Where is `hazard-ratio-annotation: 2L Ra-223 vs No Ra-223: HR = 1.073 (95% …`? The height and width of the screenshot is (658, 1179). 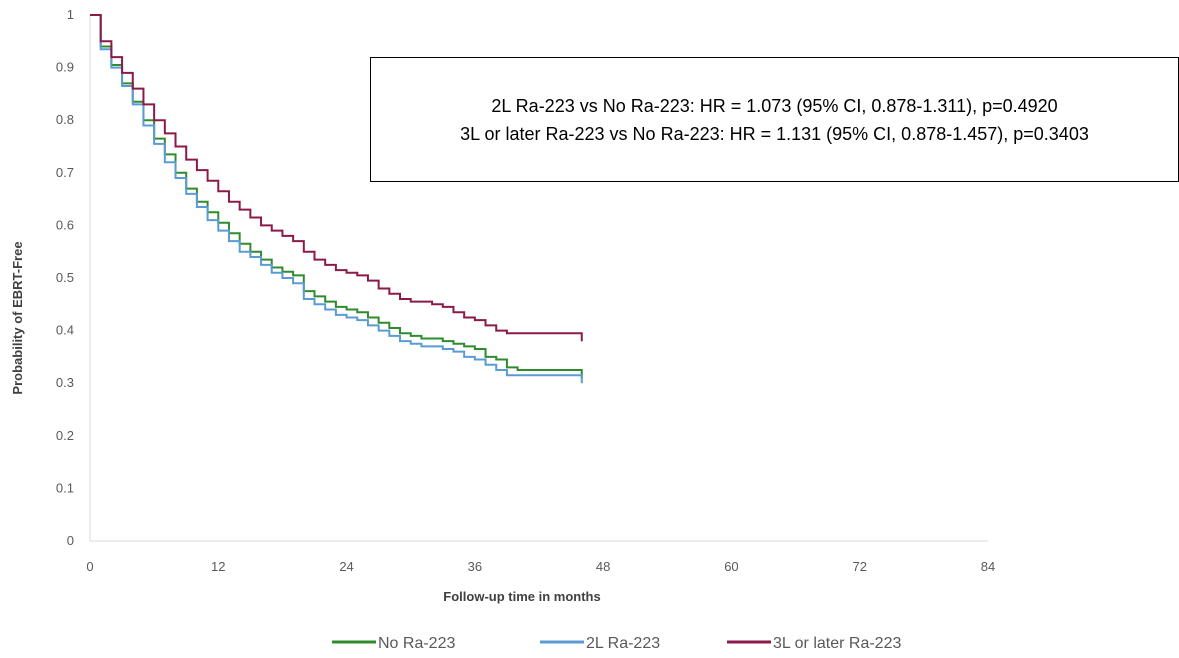 hazard-ratio-annotation: 2L Ra-223 vs No Ra-223: HR = 1.073 (95% … is located at coordinates (774, 119).